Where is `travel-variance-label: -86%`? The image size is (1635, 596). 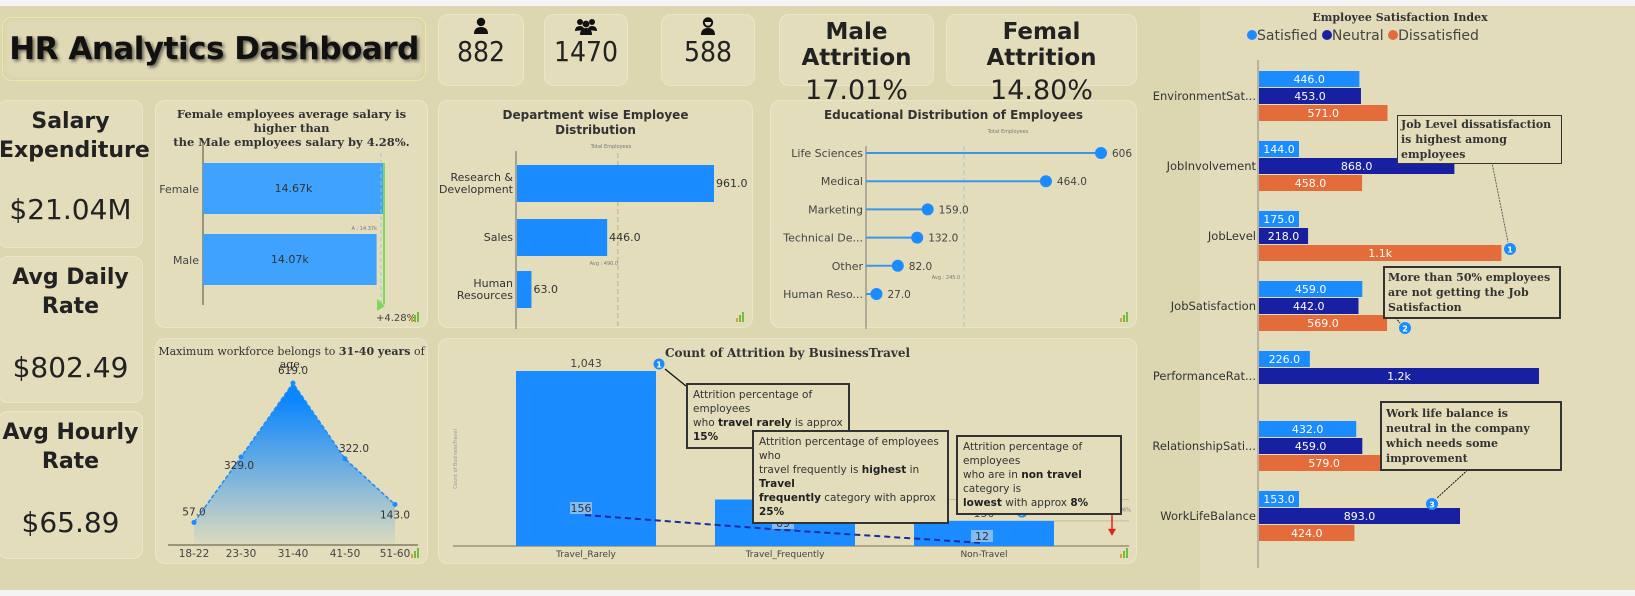 travel-variance-label: -86% is located at coordinates (1124, 511).